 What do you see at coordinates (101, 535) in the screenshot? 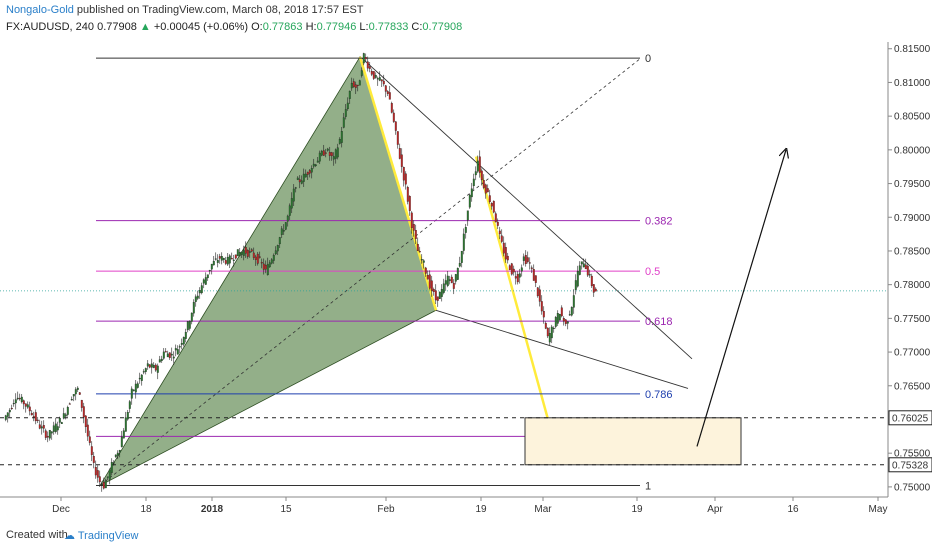
I see `tradingview-logo: ☁ TradingView` at bounding box center [101, 535].